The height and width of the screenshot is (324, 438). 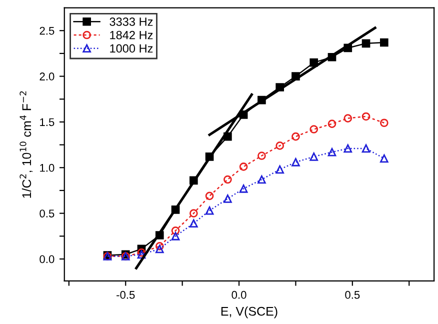 What do you see at coordinates (47, 30) in the screenshot?
I see `y-tick-label: 2.5` at bounding box center [47, 30].